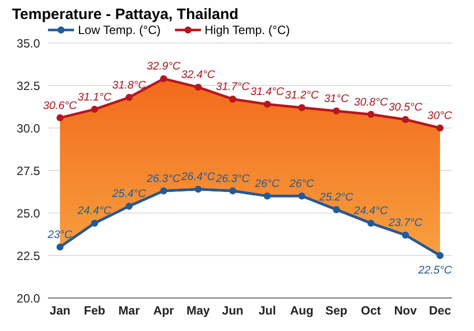 This screenshot has height=331, width=474. What do you see at coordinates (28, 43) in the screenshot?
I see `y-tick-label: 35.0` at bounding box center [28, 43].